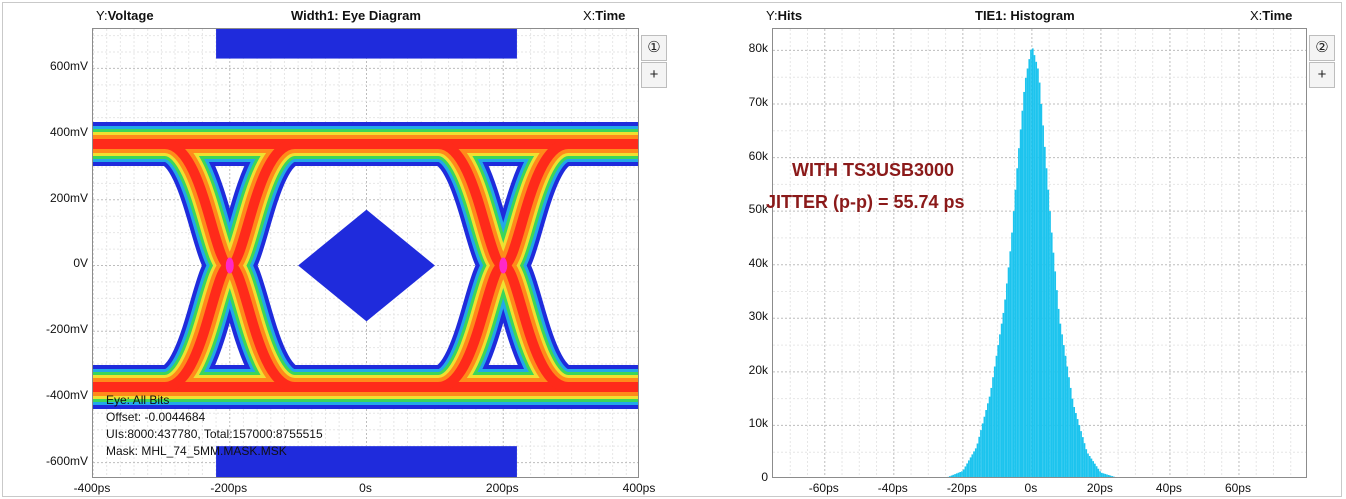 The width and height of the screenshot is (1346, 499). What do you see at coordinates (961, 488) in the screenshot?
I see `hist-x-tick-label: -20ps` at bounding box center [961, 488].